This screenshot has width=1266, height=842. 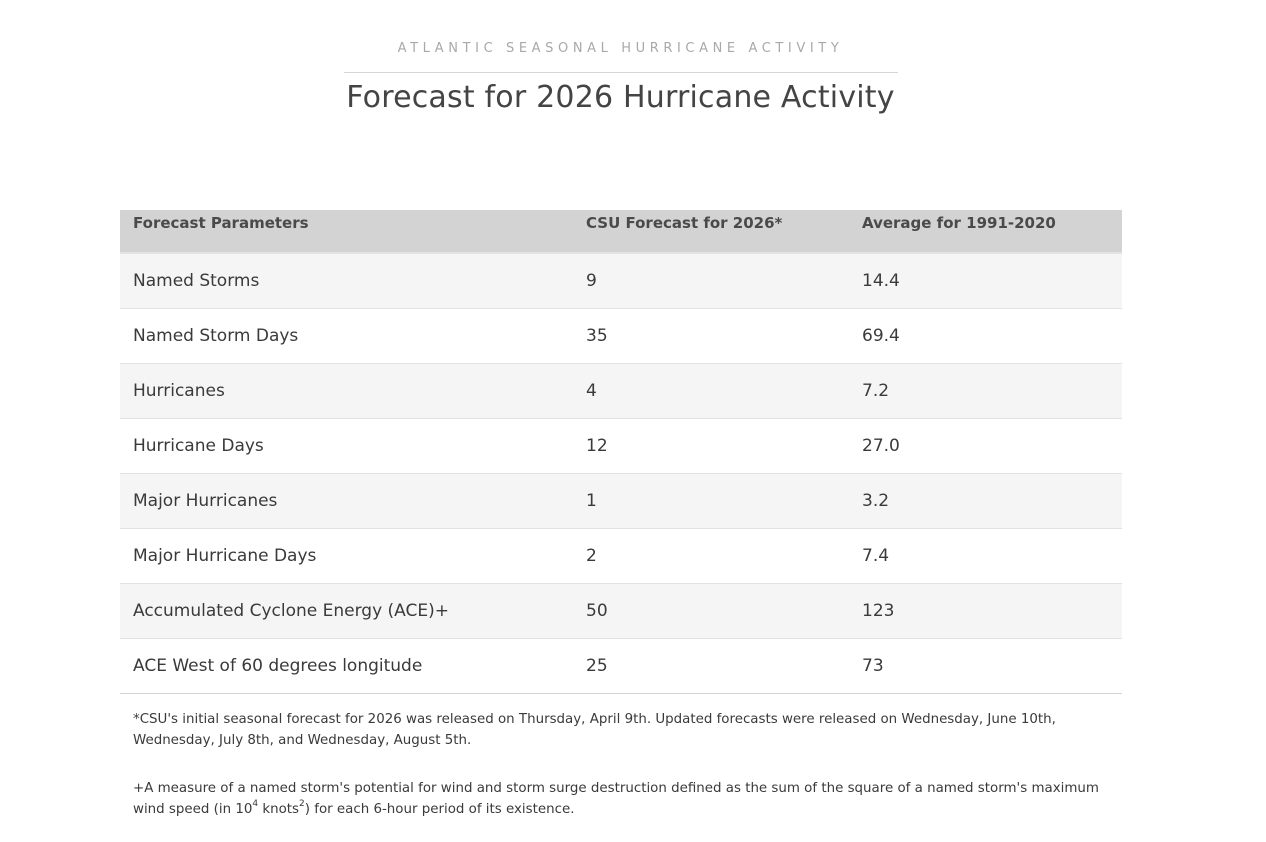 What do you see at coordinates (279, 809) in the screenshot?
I see `ace-note-unit: knots` at bounding box center [279, 809].